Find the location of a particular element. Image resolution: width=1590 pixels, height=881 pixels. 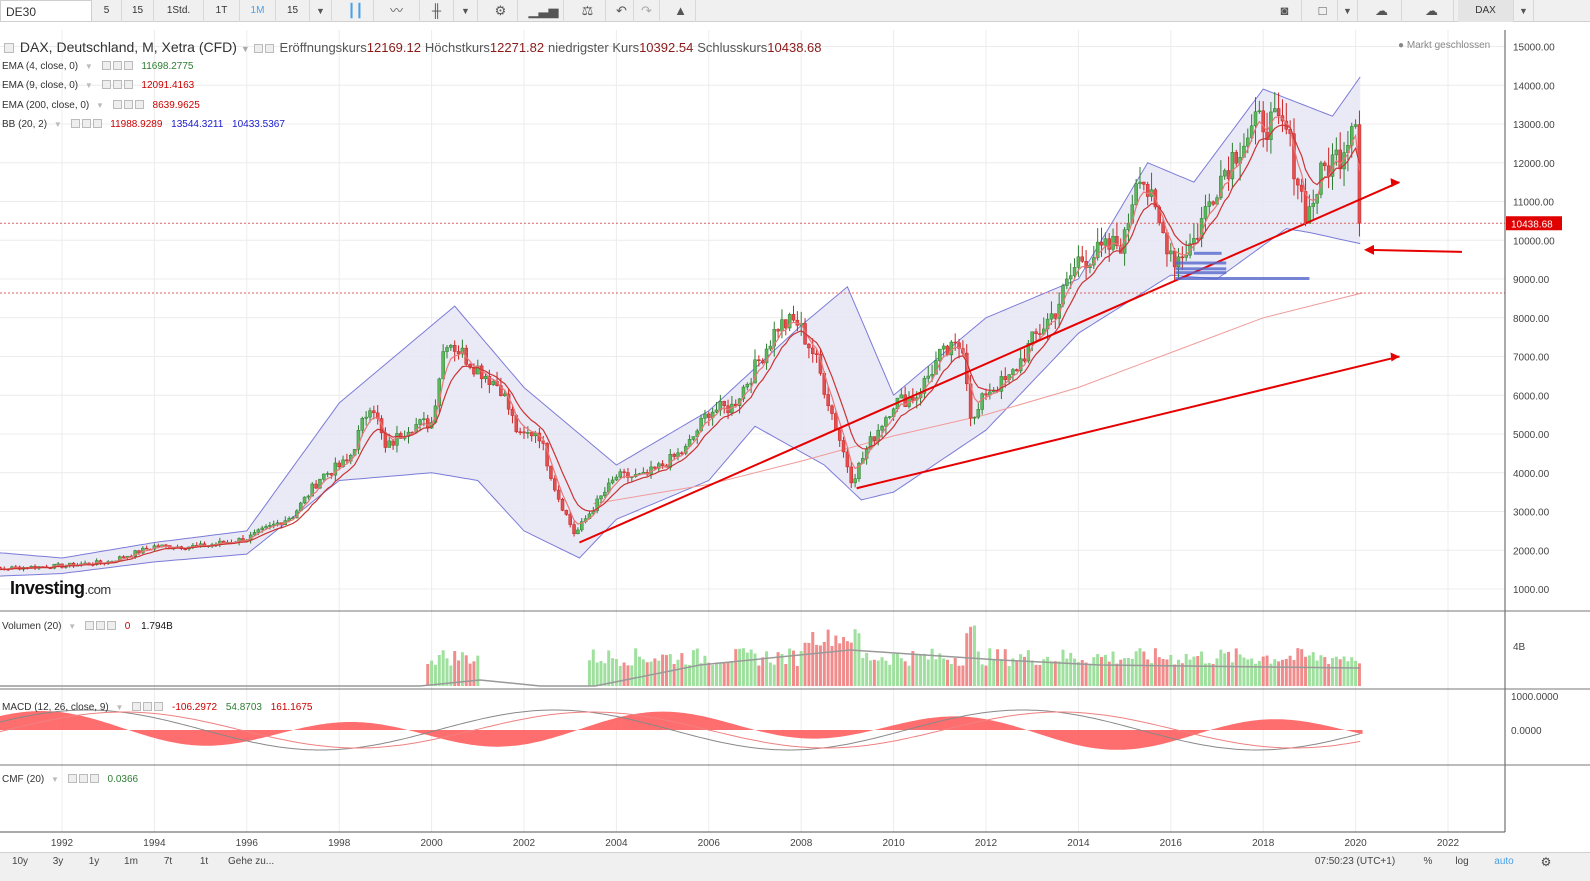

legend-ema200: EMA (200, close, 0) ▼ 8639.9625 is located at coordinates (101, 105).